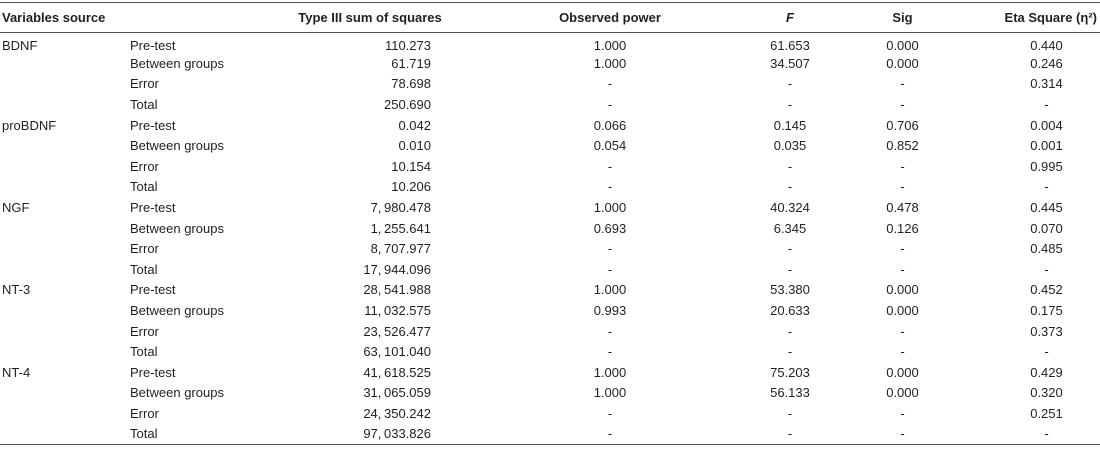  Describe the element at coordinates (902, 208) in the screenshot. I see `table-cell: 0.478` at that location.